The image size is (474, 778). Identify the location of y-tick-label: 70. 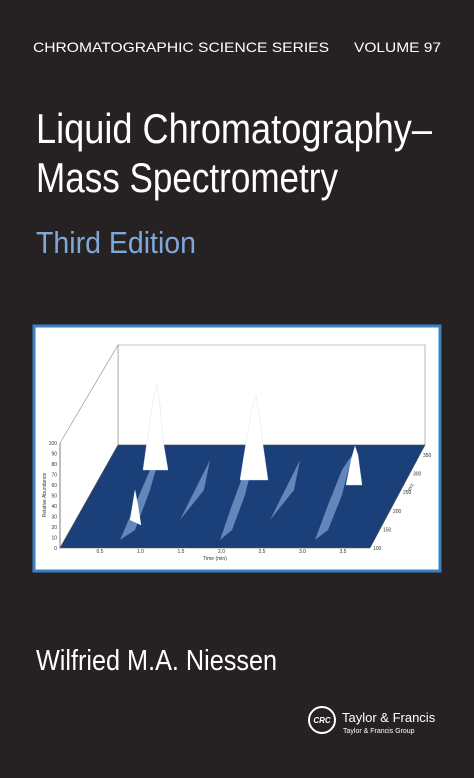
(54, 476).